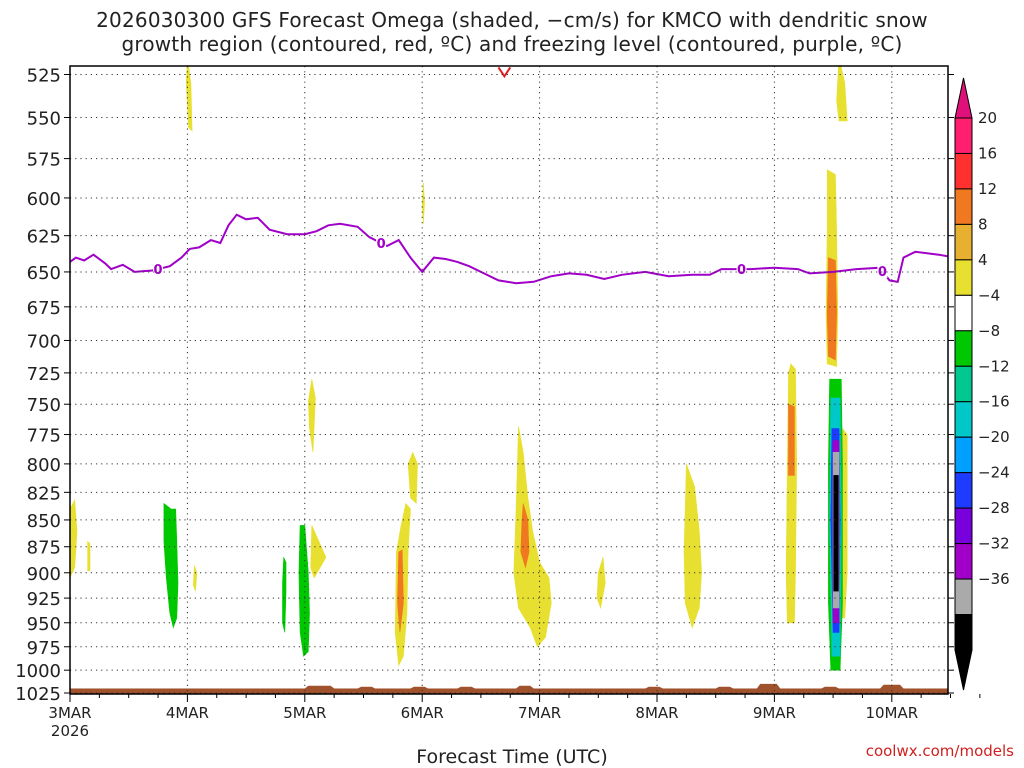 The image size is (1024, 768). What do you see at coordinates (44, 624) in the screenshot?
I see `y-tick-label-950: 950` at bounding box center [44, 624].